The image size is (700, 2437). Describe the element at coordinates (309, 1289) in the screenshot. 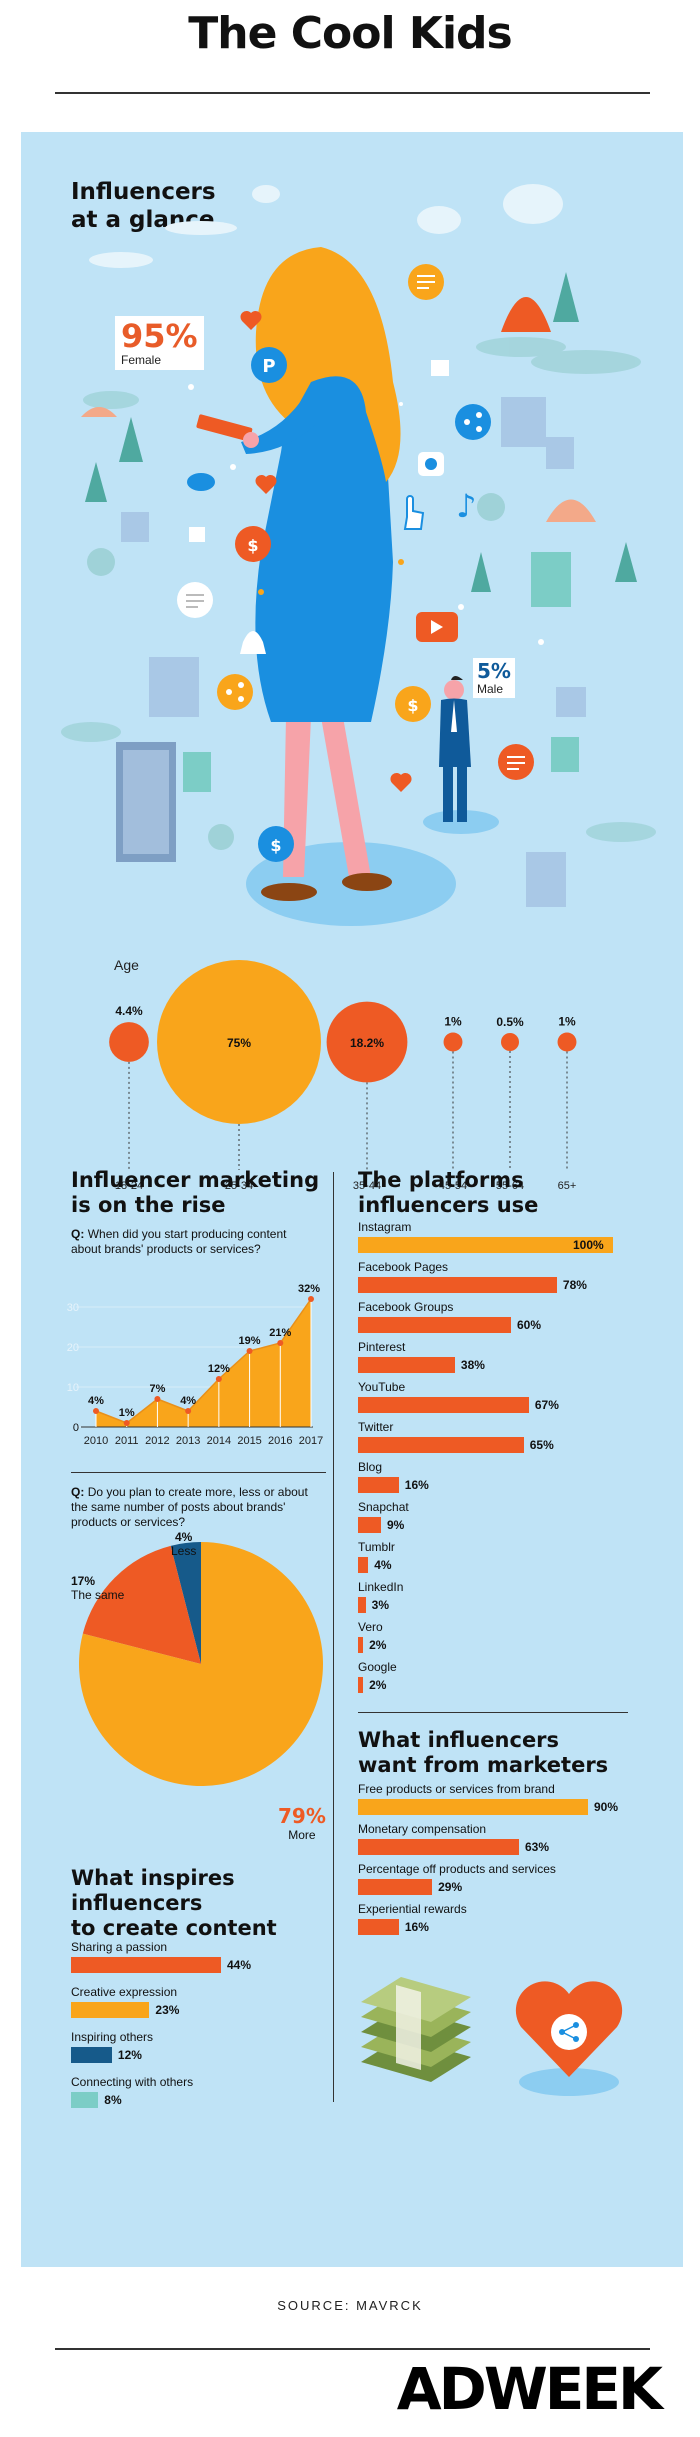

I see `data-label: 32%` at that location.